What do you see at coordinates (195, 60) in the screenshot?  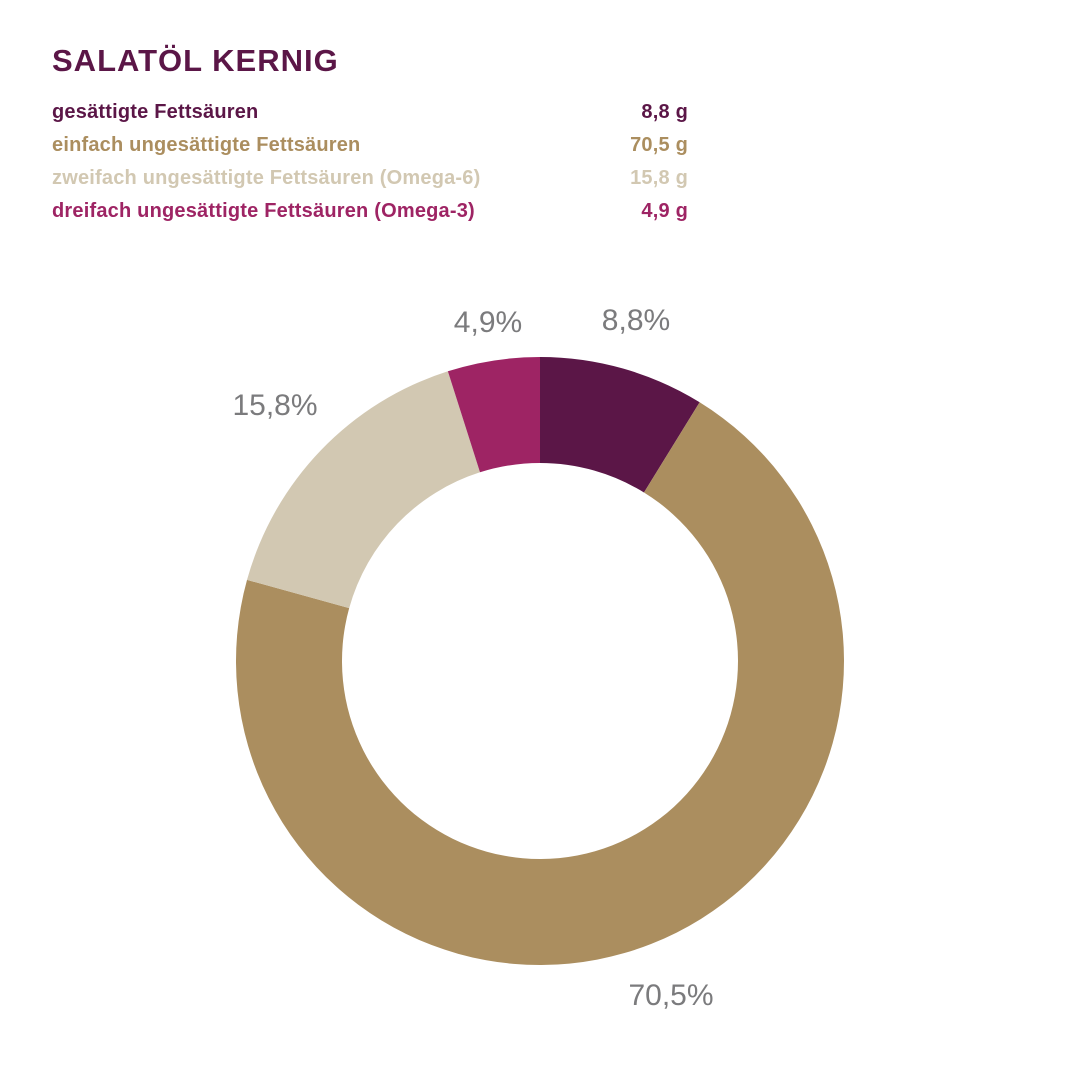 I see `page-title: SALATÖL KERNIG` at bounding box center [195, 60].